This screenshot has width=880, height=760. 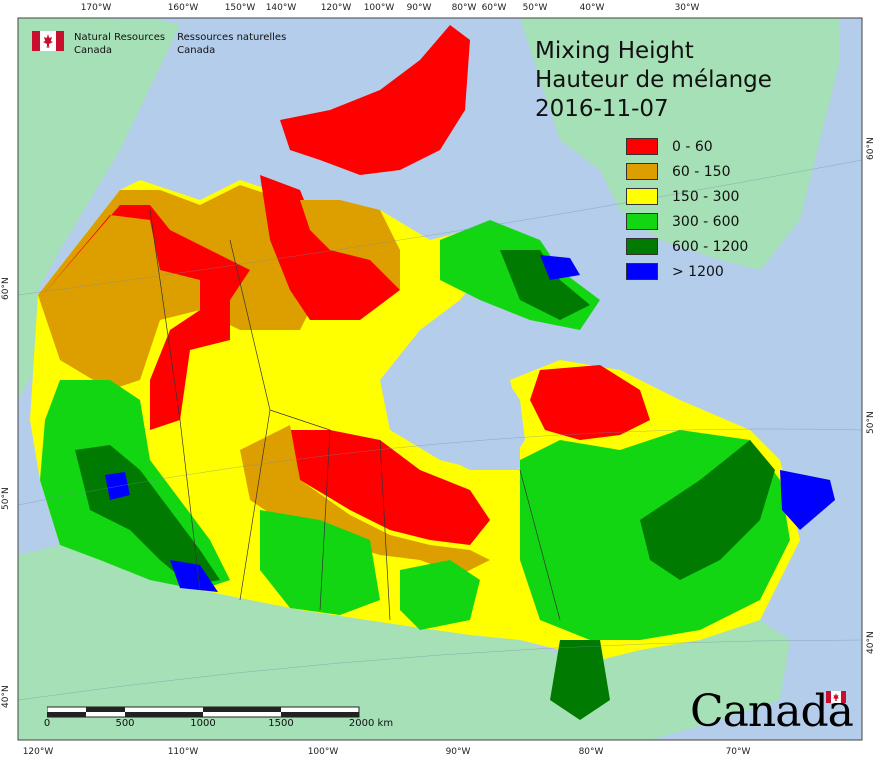 I want to click on legend-item: 150 - 300, so click(x=687, y=196).